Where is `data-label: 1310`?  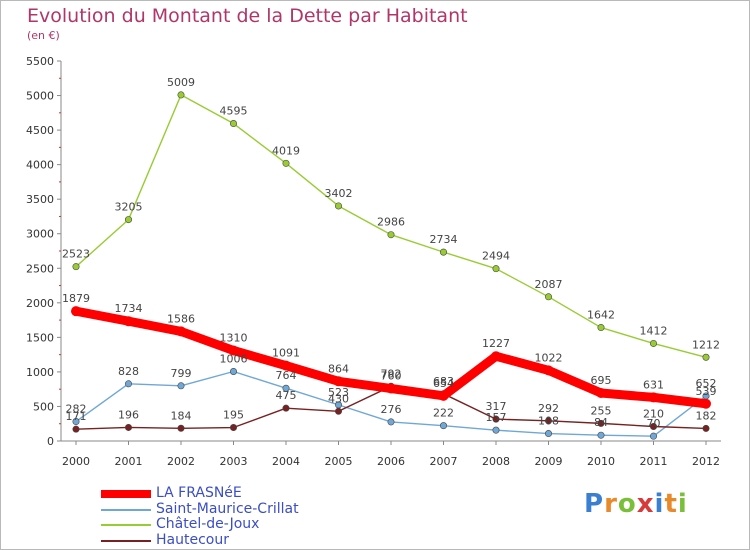 data-label: 1310 is located at coordinates (234, 337).